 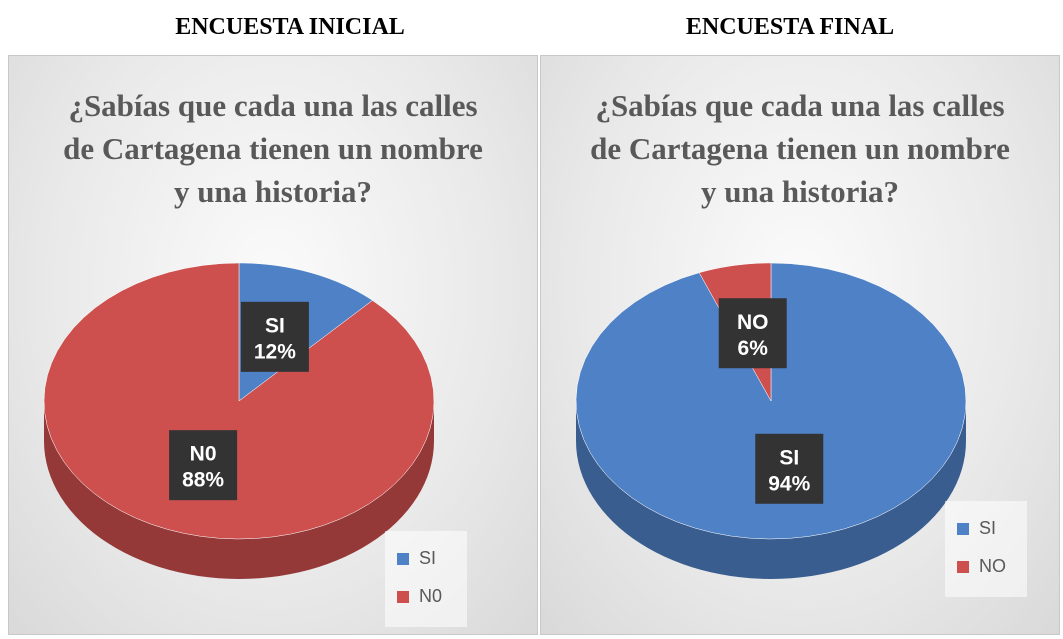 I want to click on data-label: N0, so click(x=203, y=454).